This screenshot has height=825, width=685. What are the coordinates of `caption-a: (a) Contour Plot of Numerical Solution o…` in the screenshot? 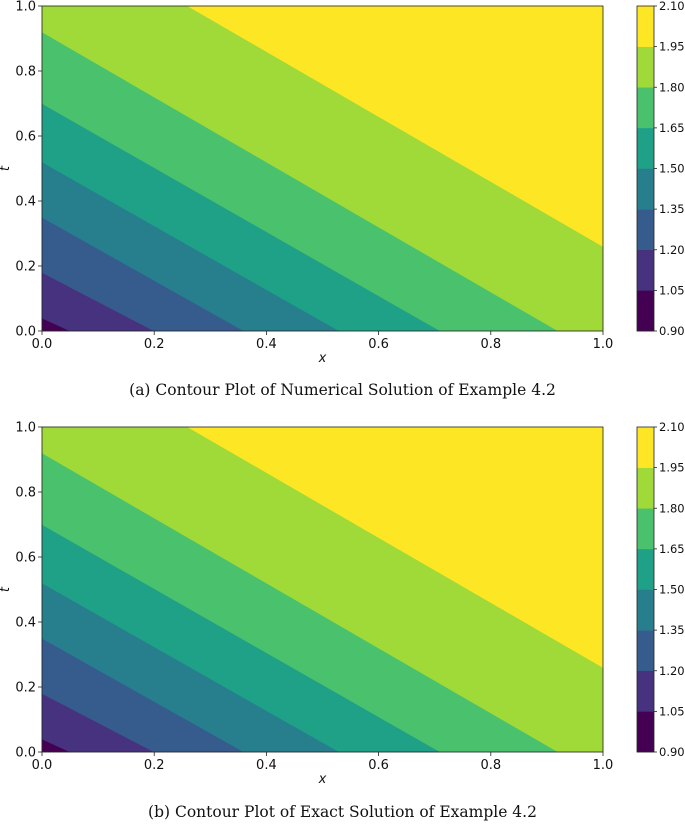 It's located at (342, 390).